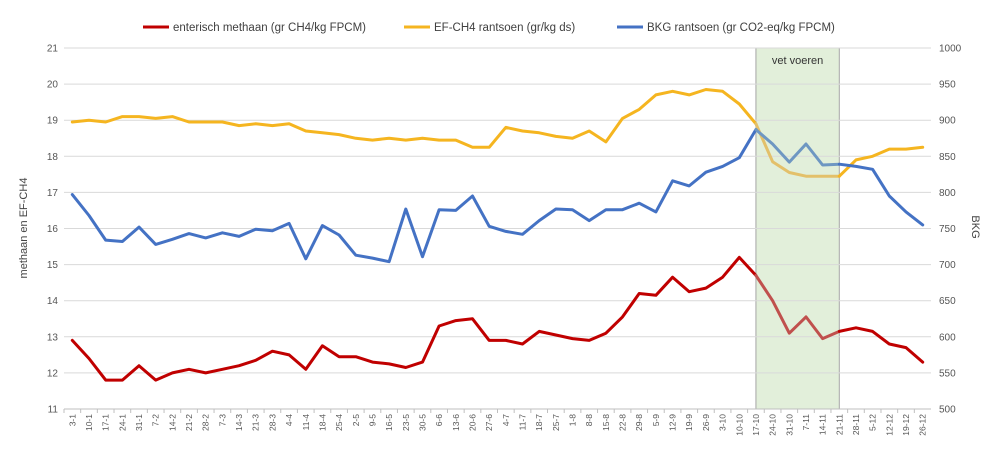 This screenshot has height=459, width=987. Describe the element at coordinates (53, 121) in the screenshot. I see `y-tick-left: 19` at that location.